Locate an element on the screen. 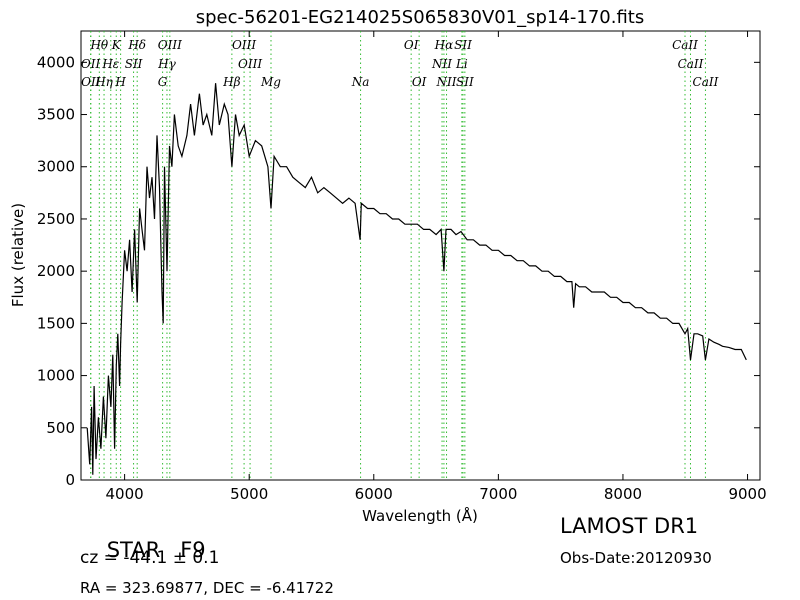 Image resolution: width=800 pixels, height=600 pixels. line-label: H is located at coordinates (120, 82).